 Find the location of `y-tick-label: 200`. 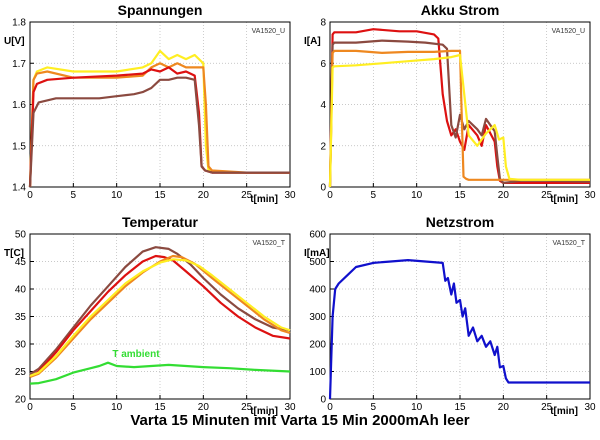

y-tick-label: 200 is located at coordinates (317, 345).